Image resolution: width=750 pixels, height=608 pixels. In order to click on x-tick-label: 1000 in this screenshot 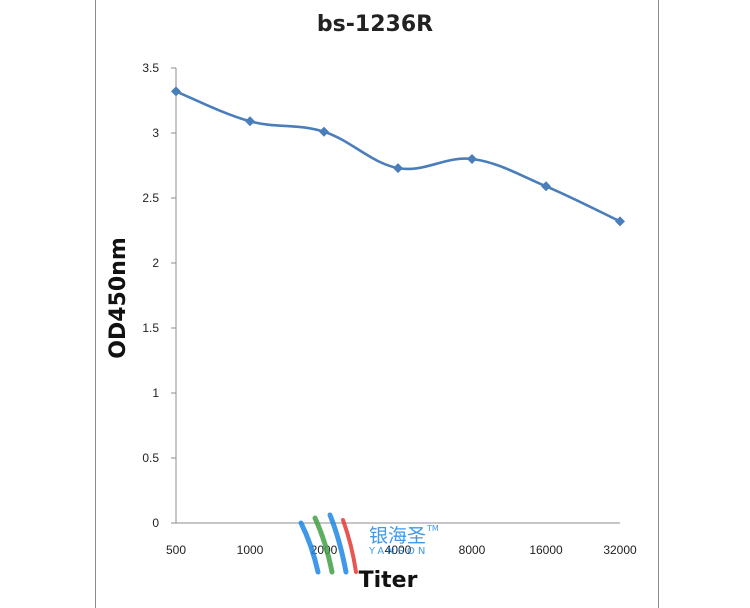, I will do `click(250, 550)`.